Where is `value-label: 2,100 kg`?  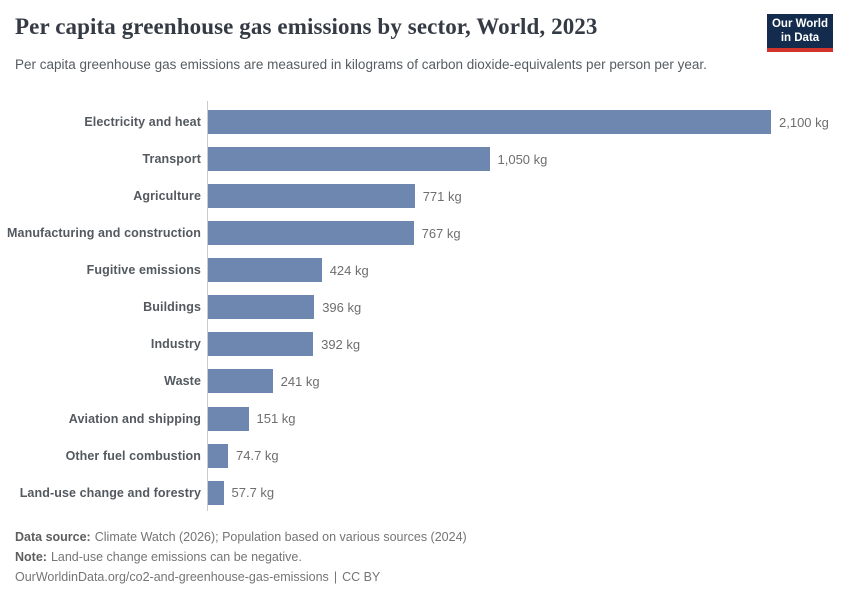 value-label: 2,100 kg is located at coordinates (804, 122).